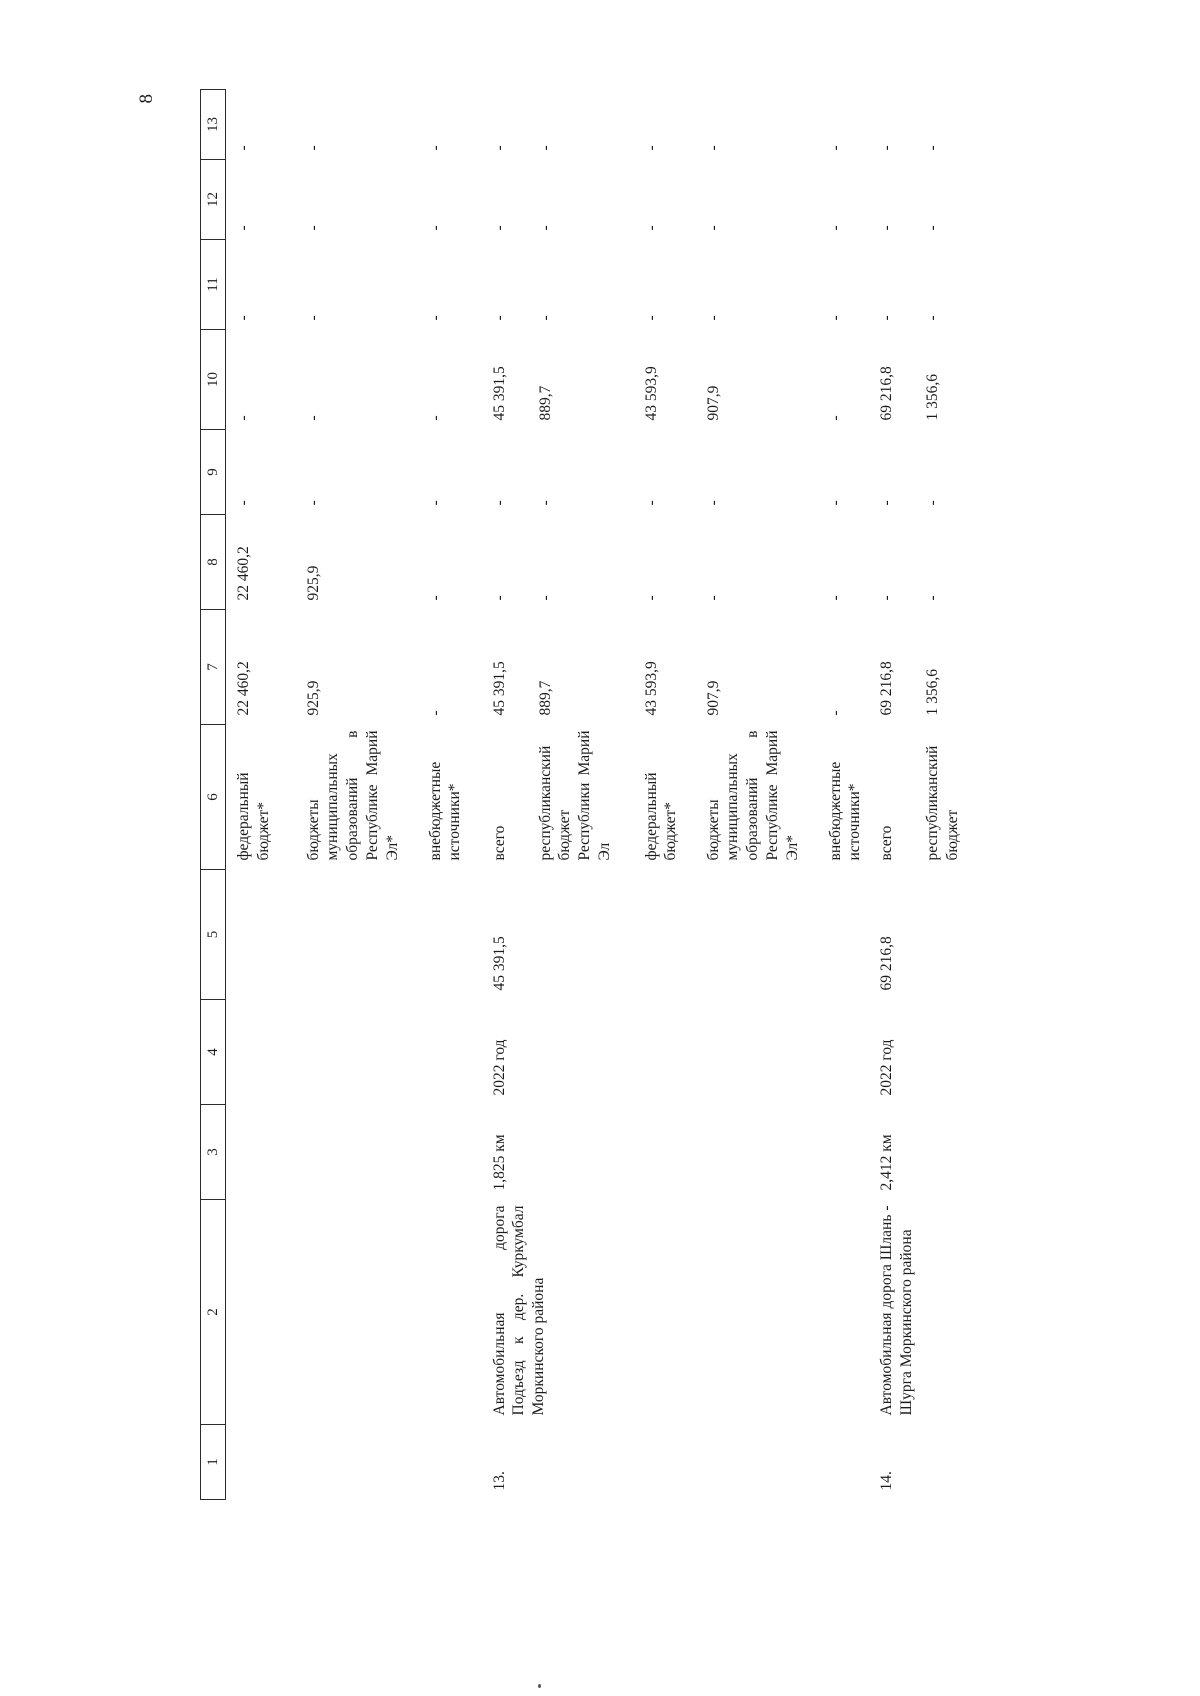 The image size is (1200, 1696). What do you see at coordinates (213, 1152) in the screenshot?
I see `header-cell: 3` at bounding box center [213, 1152].